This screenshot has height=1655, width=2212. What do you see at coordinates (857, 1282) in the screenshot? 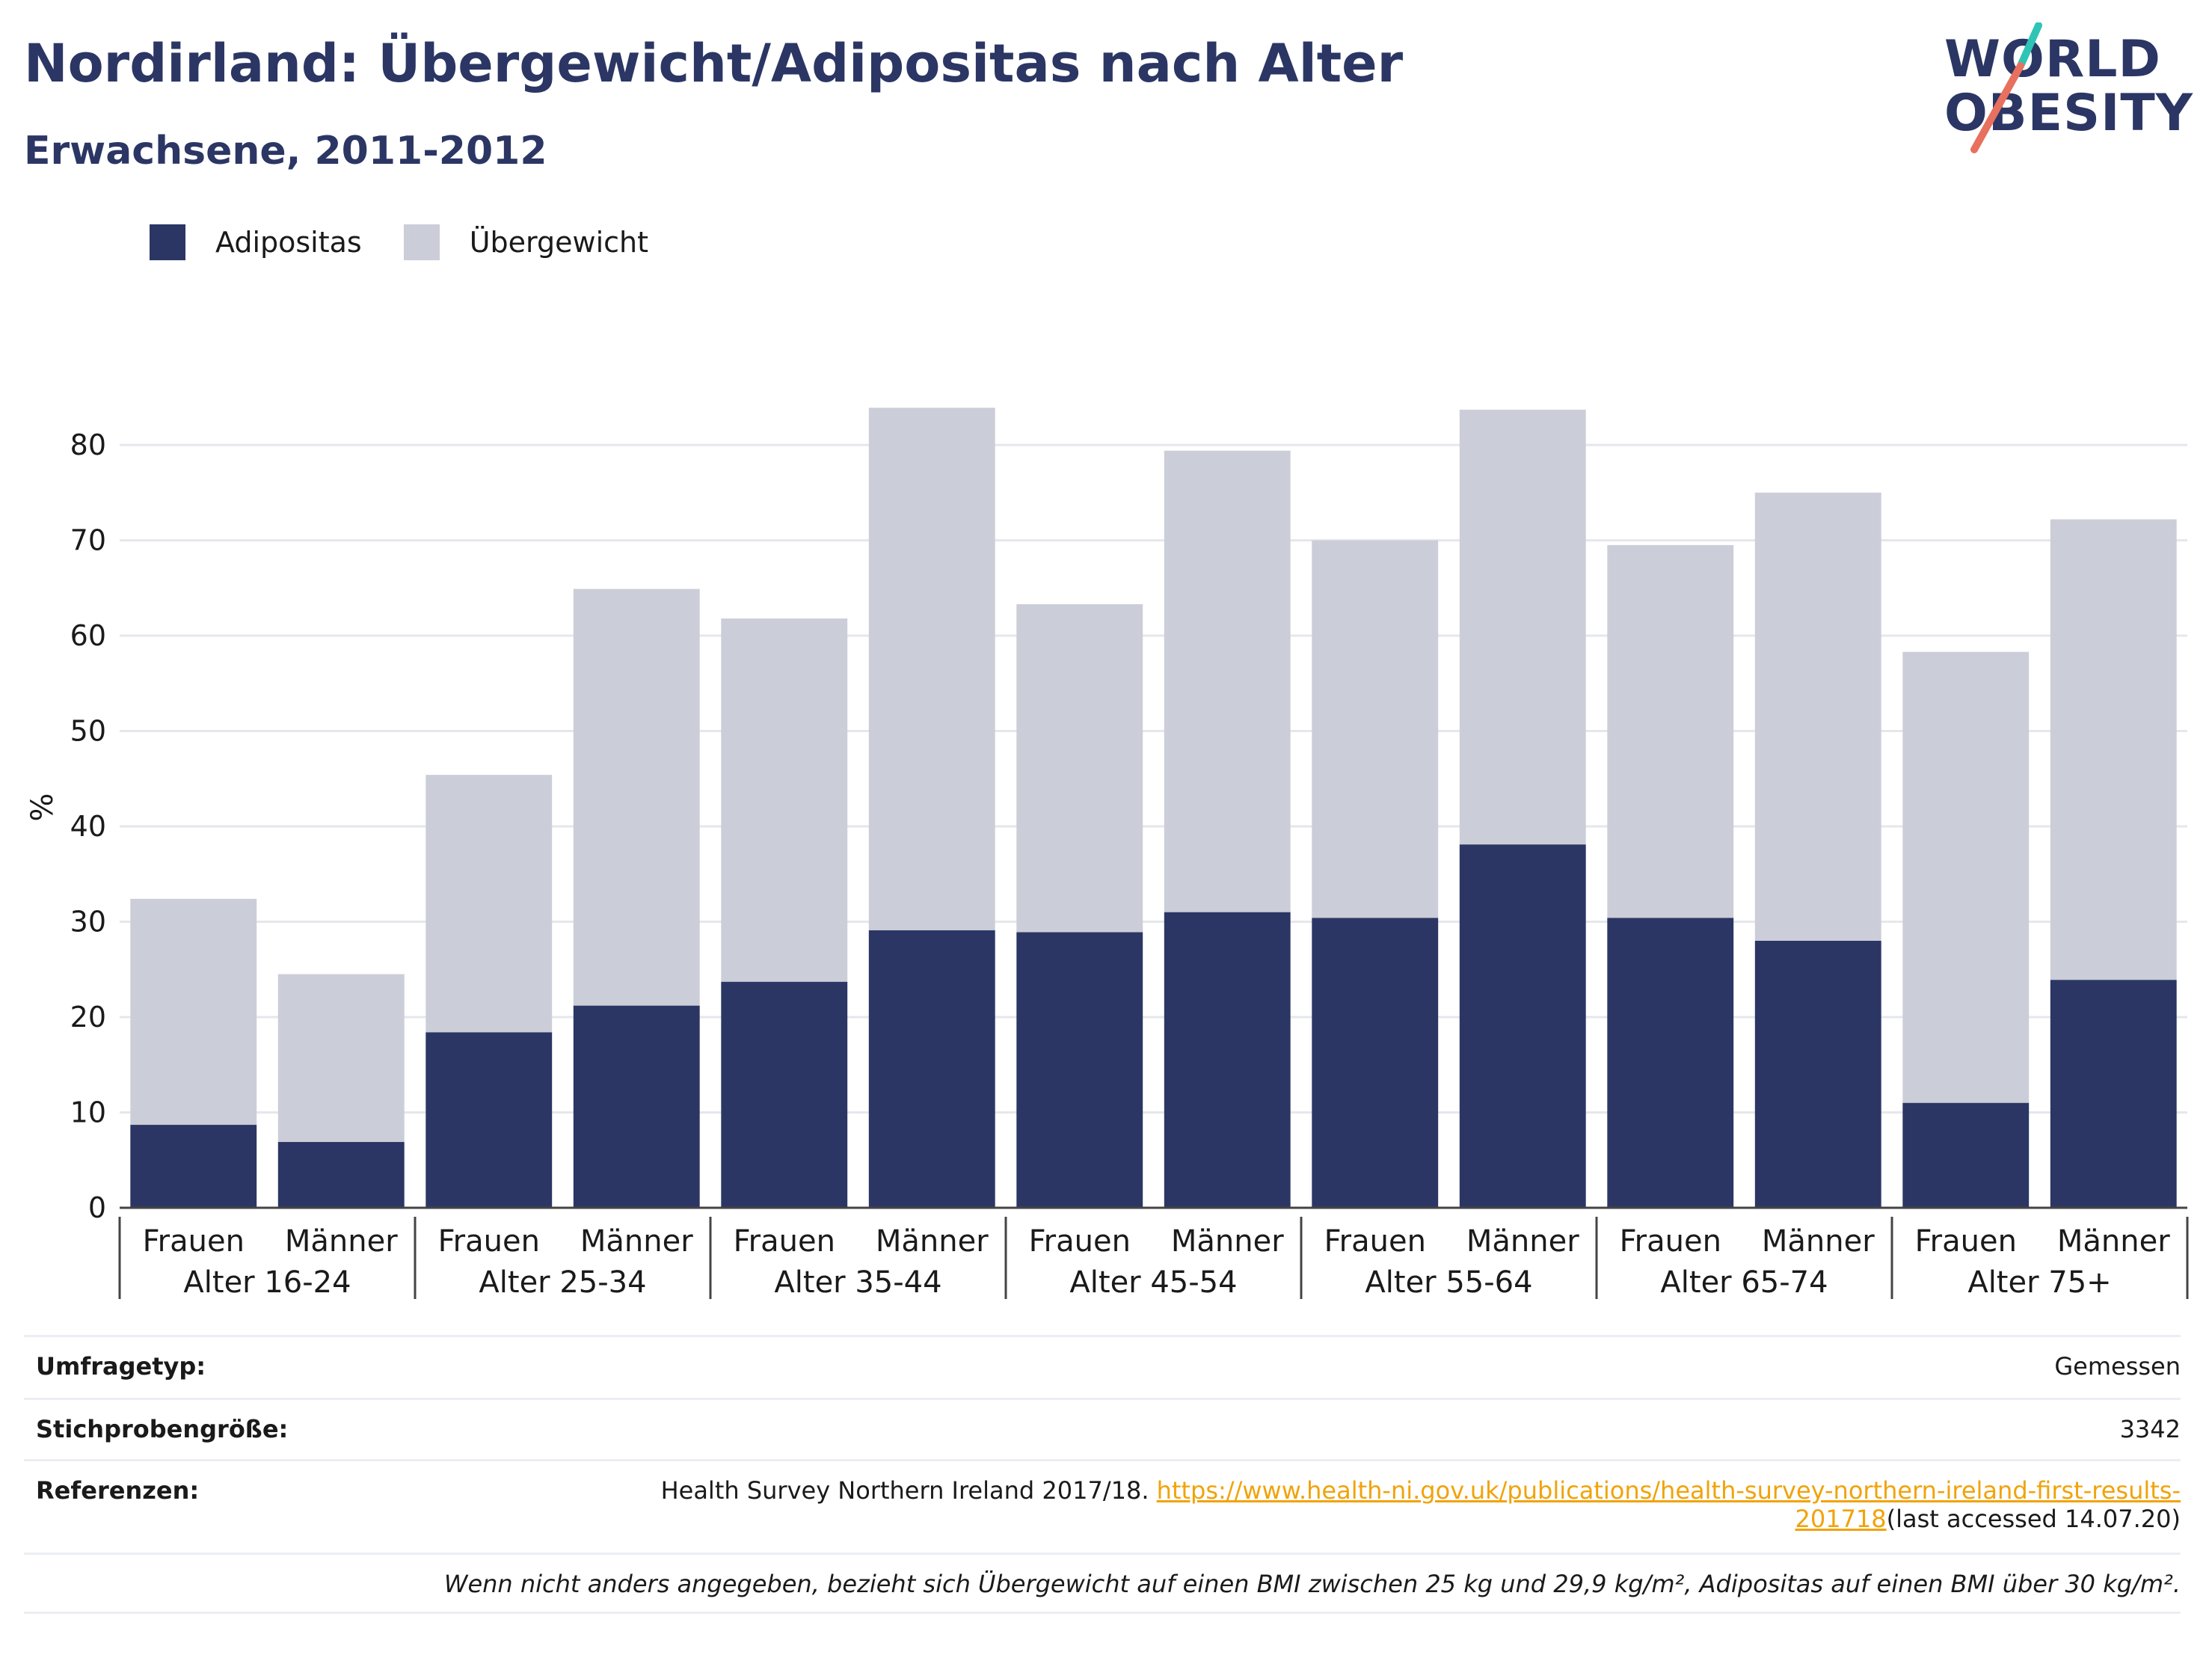
I see `x-group-label: Alter 35-44` at bounding box center [857, 1282].